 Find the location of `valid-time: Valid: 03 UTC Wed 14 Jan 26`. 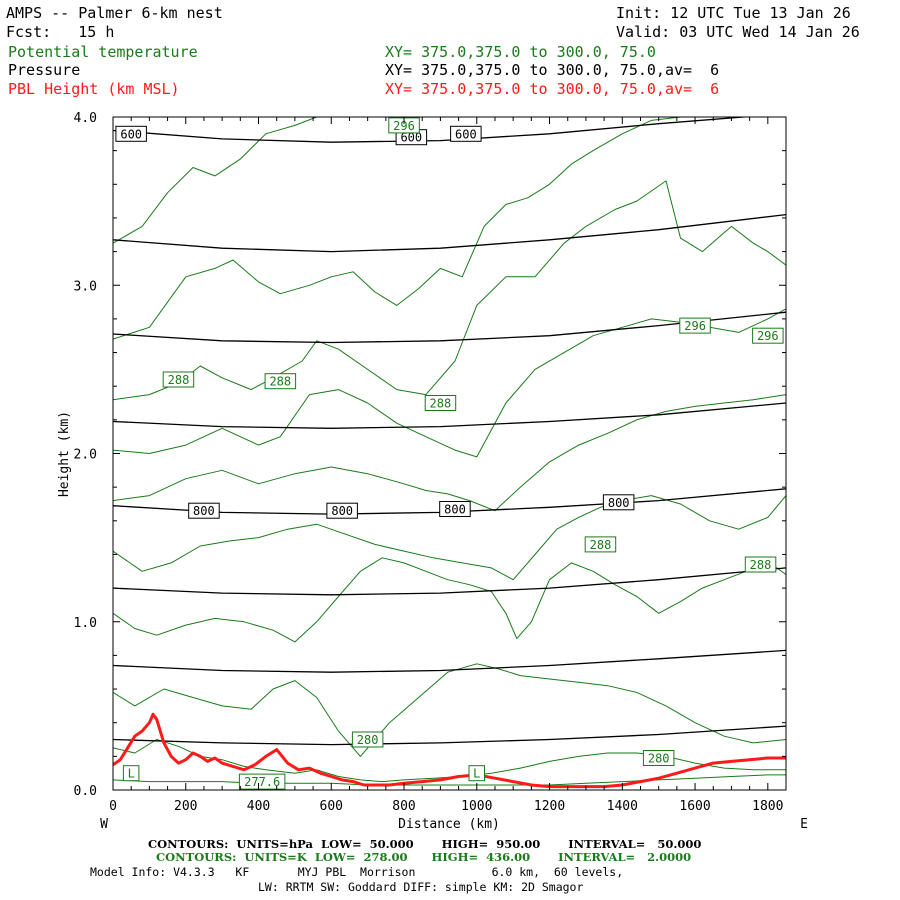

valid-time: Valid: 03 UTC Wed 14 Jan 26 is located at coordinates (738, 32).